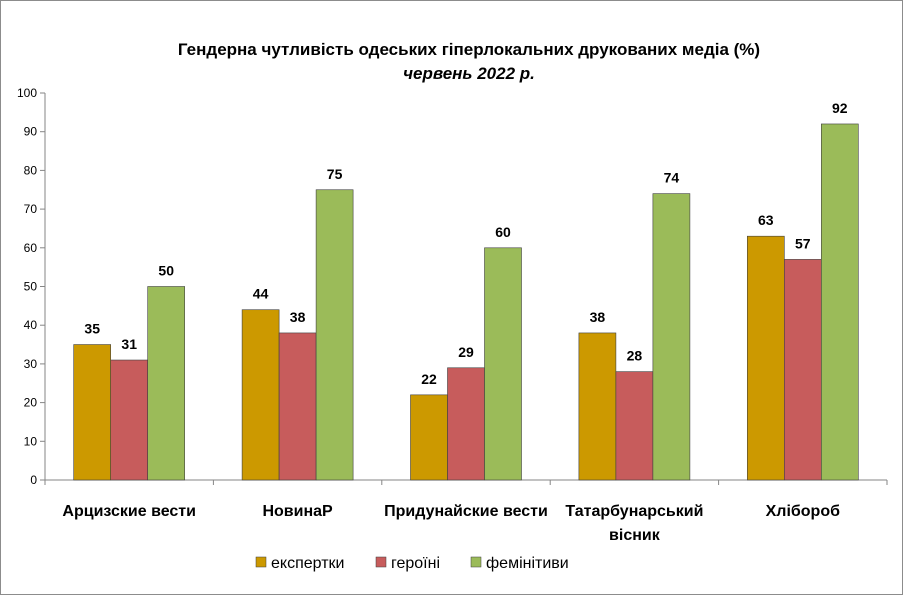  I want to click on data-label: 50, so click(166, 271).